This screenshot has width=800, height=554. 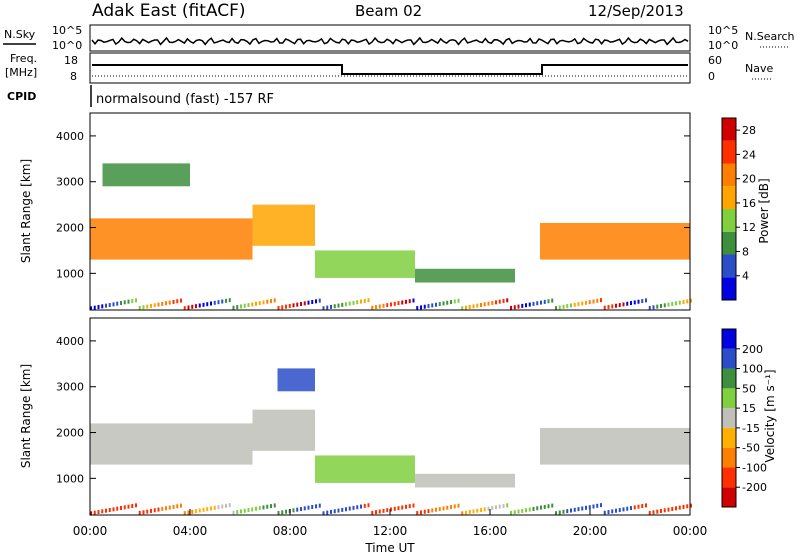 What do you see at coordinates (690, 531) in the screenshot?
I see `x-tick-label: 00:00` at bounding box center [690, 531].